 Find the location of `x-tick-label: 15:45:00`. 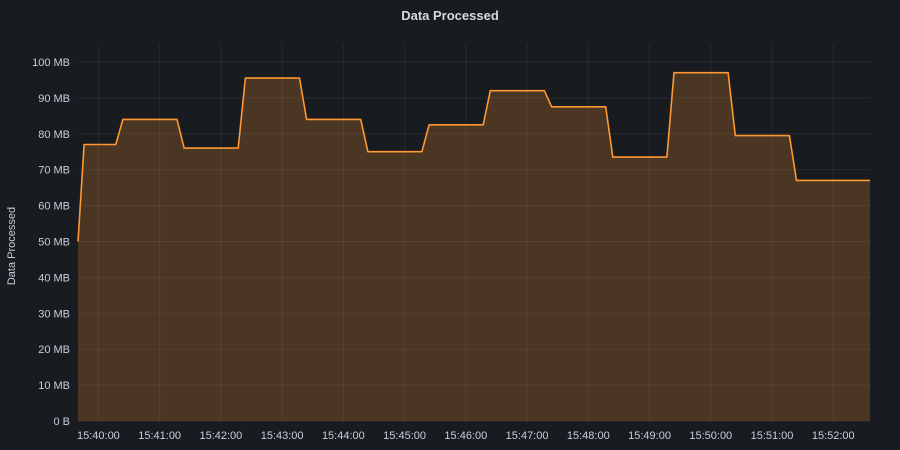

x-tick-label: 15:45:00 is located at coordinates (404, 436).